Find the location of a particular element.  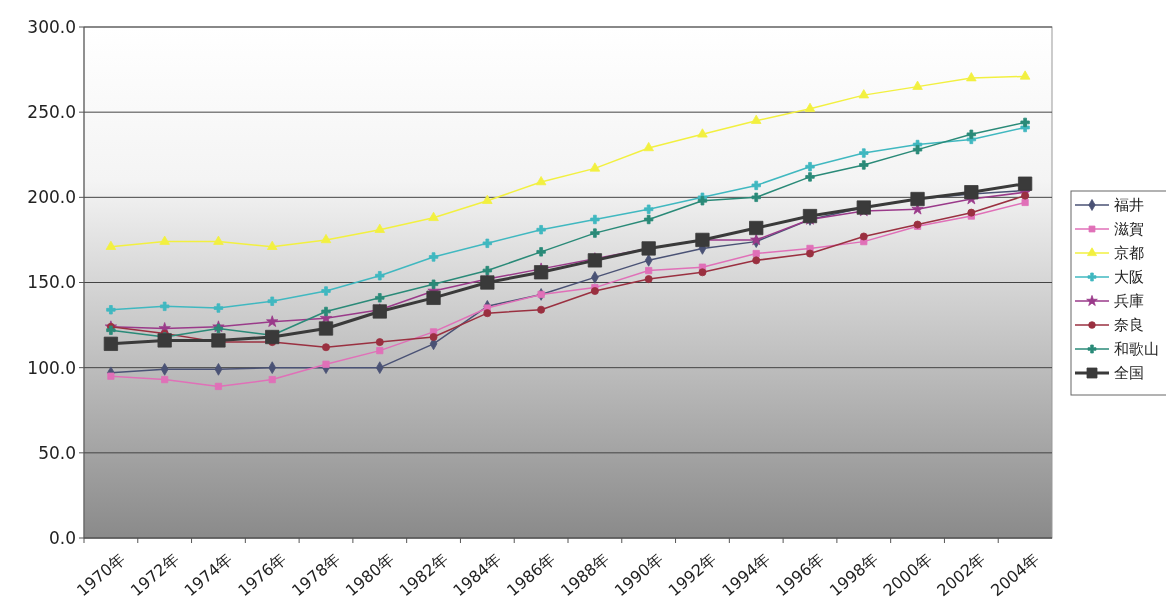

y-tick-label: 200.0 is located at coordinates (51, 197).